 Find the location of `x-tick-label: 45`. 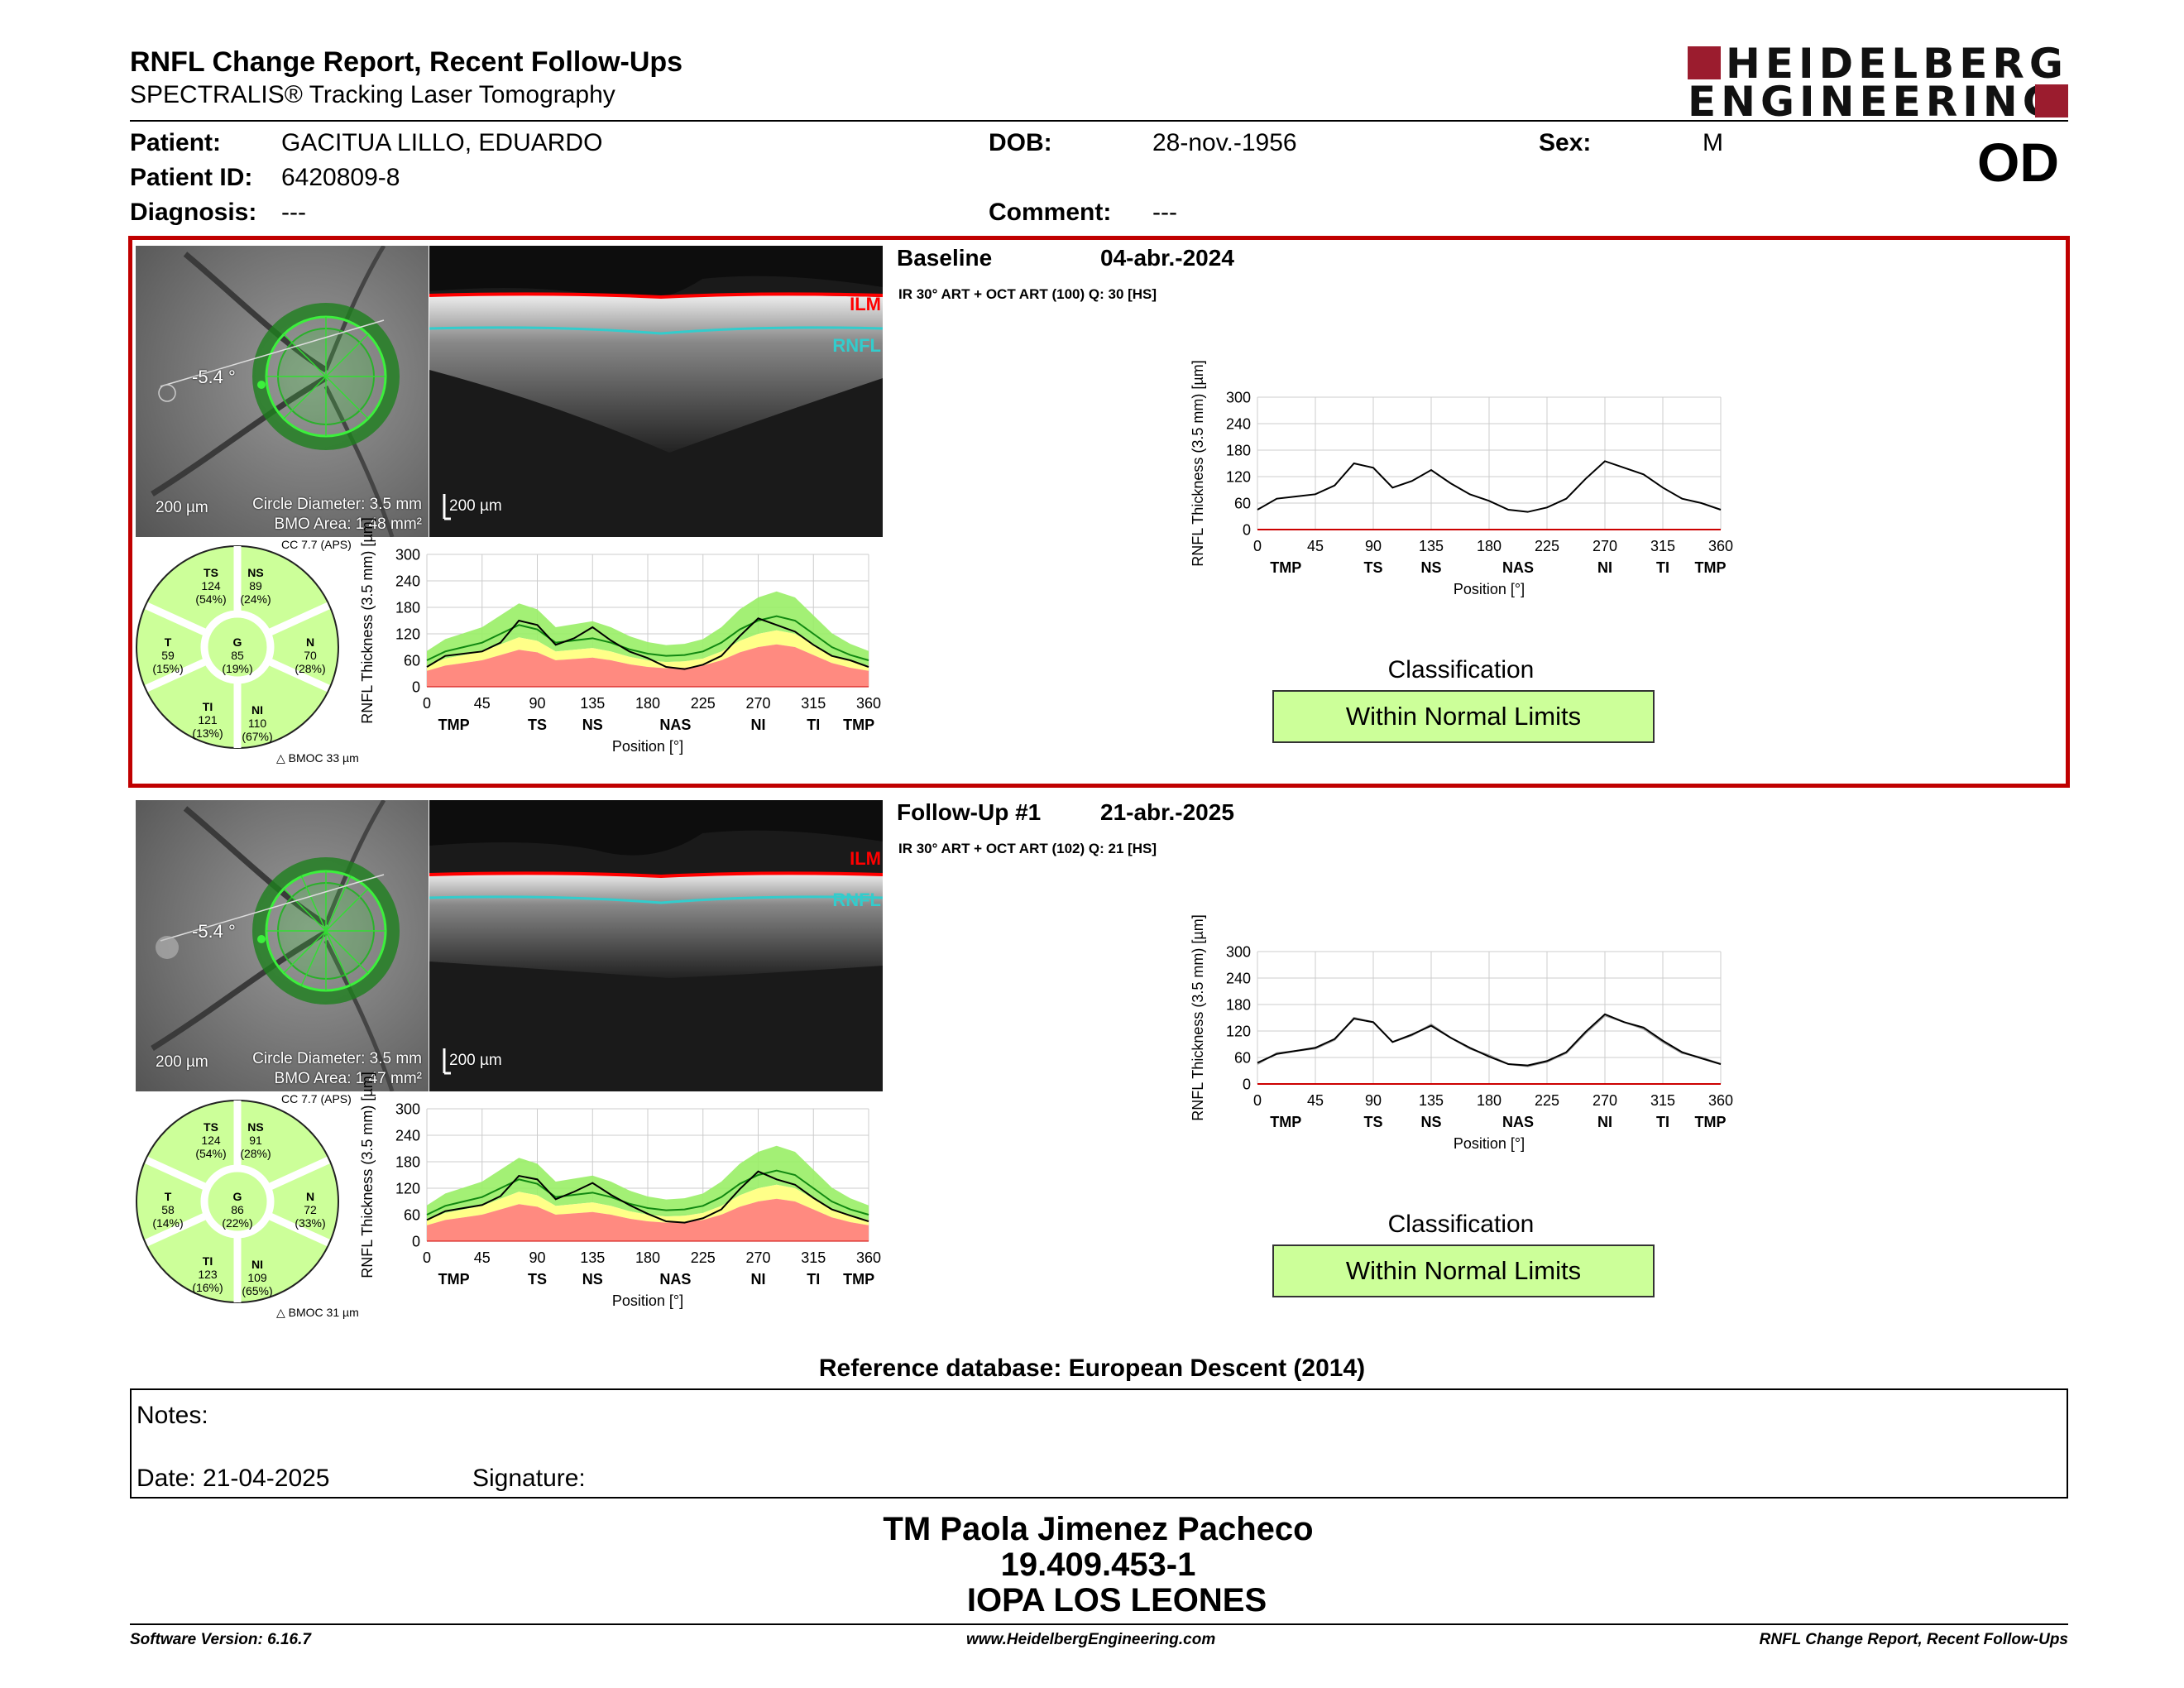

x-tick-label: 45 is located at coordinates (1315, 1100).